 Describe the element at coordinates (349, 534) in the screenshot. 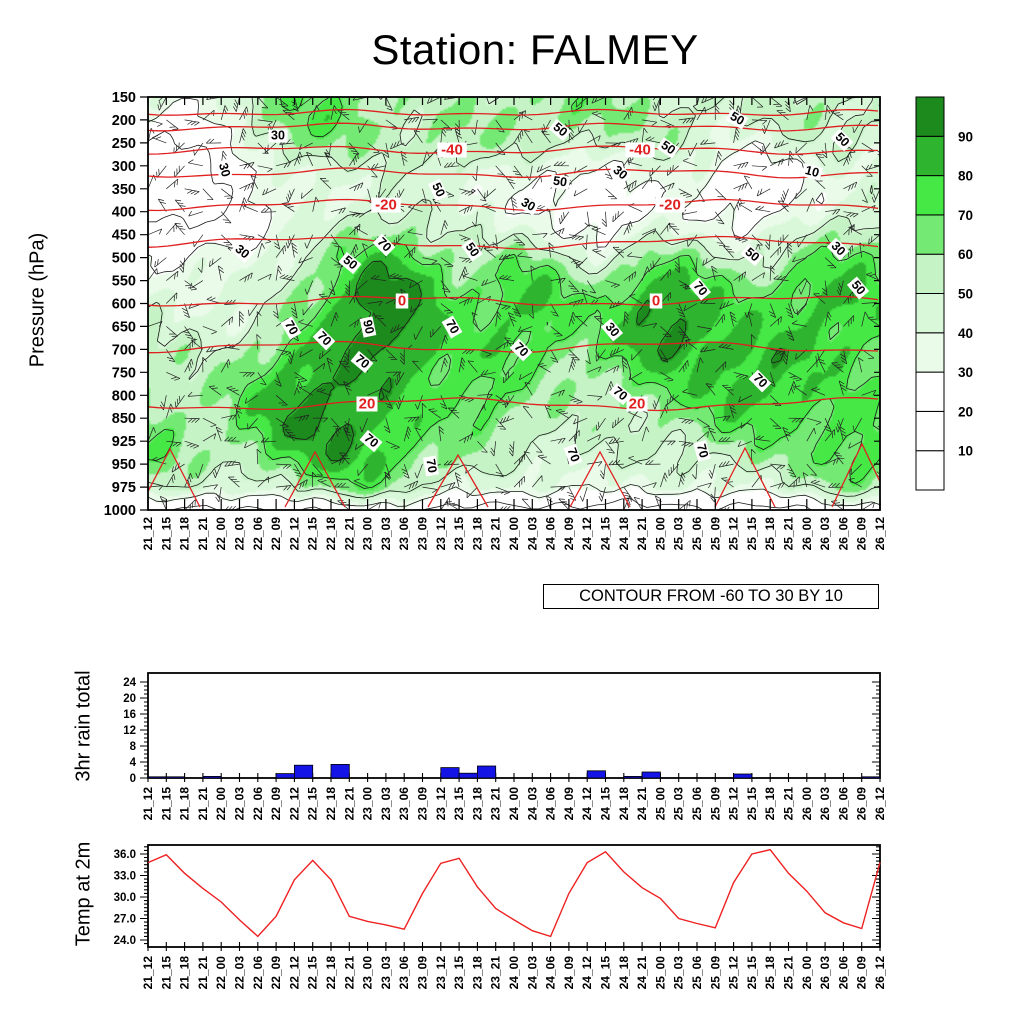

I see `time-tick-label: 22_21` at that location.